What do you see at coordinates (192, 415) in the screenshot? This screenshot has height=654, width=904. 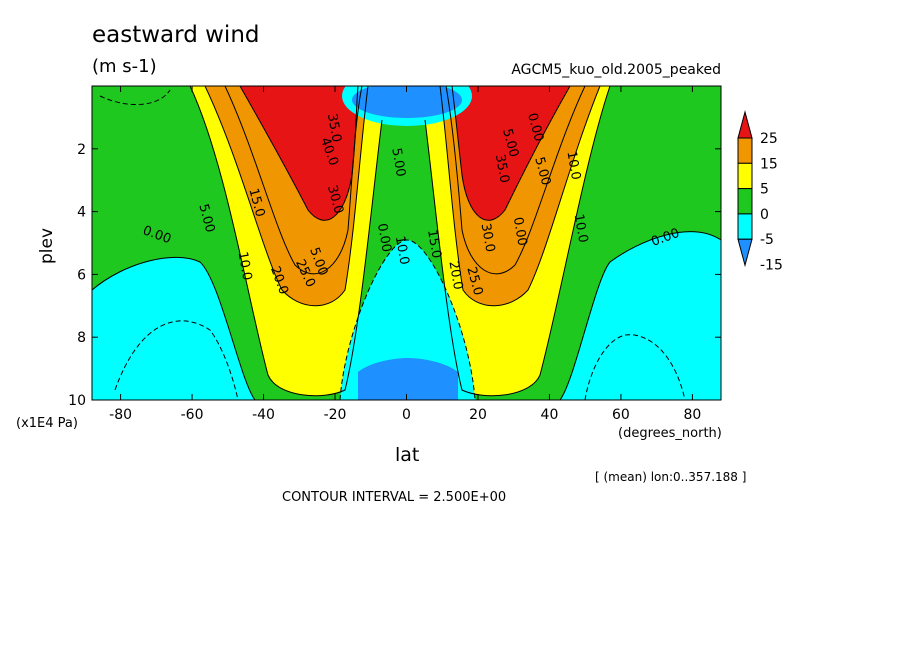 I see `x-tick-label: -60` at bounding box center [192, 415].